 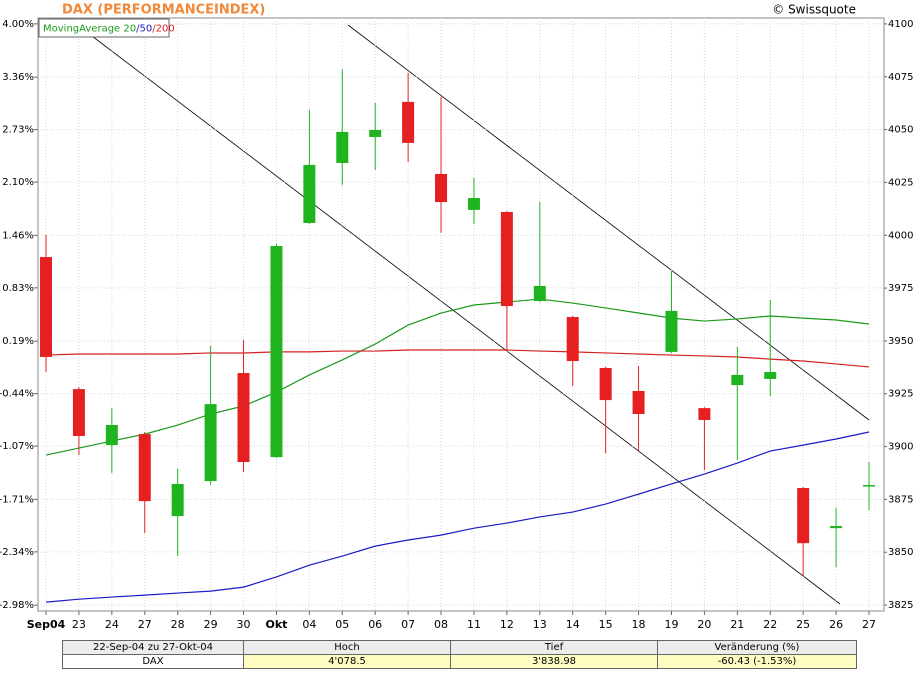 What do you see at coordinates (309, 624) in the screenshot?
I see `x-tick-label: 04` at bounding box center [309, 624].